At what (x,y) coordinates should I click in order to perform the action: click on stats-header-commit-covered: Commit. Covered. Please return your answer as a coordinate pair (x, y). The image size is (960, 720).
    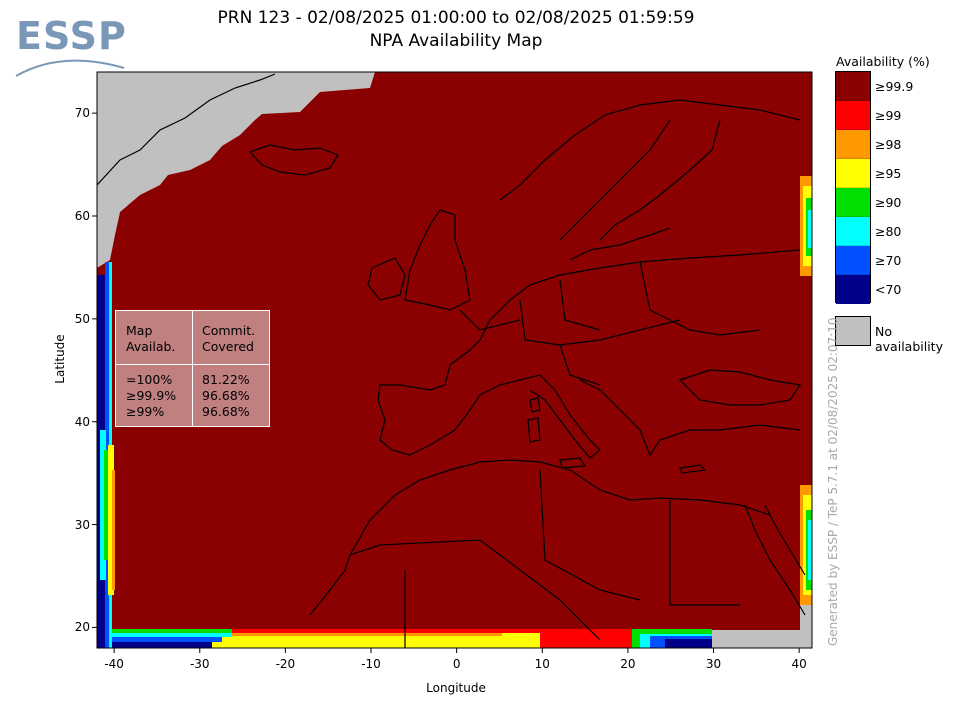
    Looking at the image, I should click on (228, 339).